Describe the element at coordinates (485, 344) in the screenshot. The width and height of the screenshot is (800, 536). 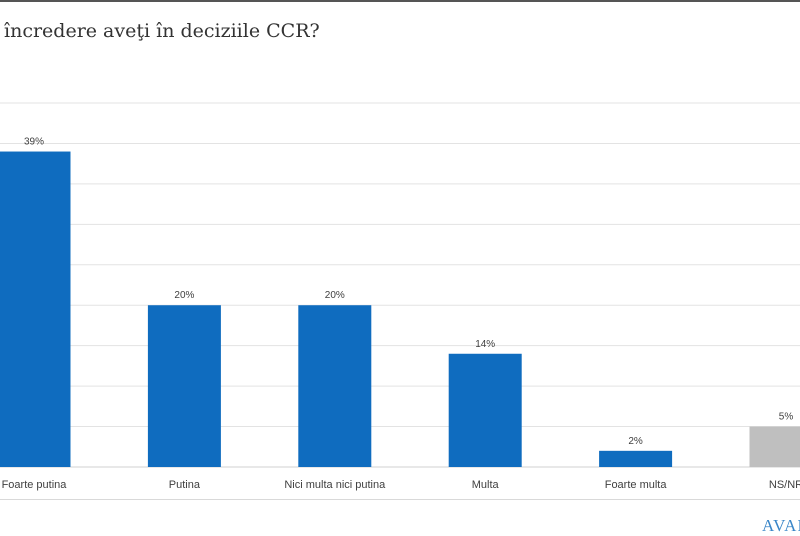
I see `data-label: 14%` at that location.